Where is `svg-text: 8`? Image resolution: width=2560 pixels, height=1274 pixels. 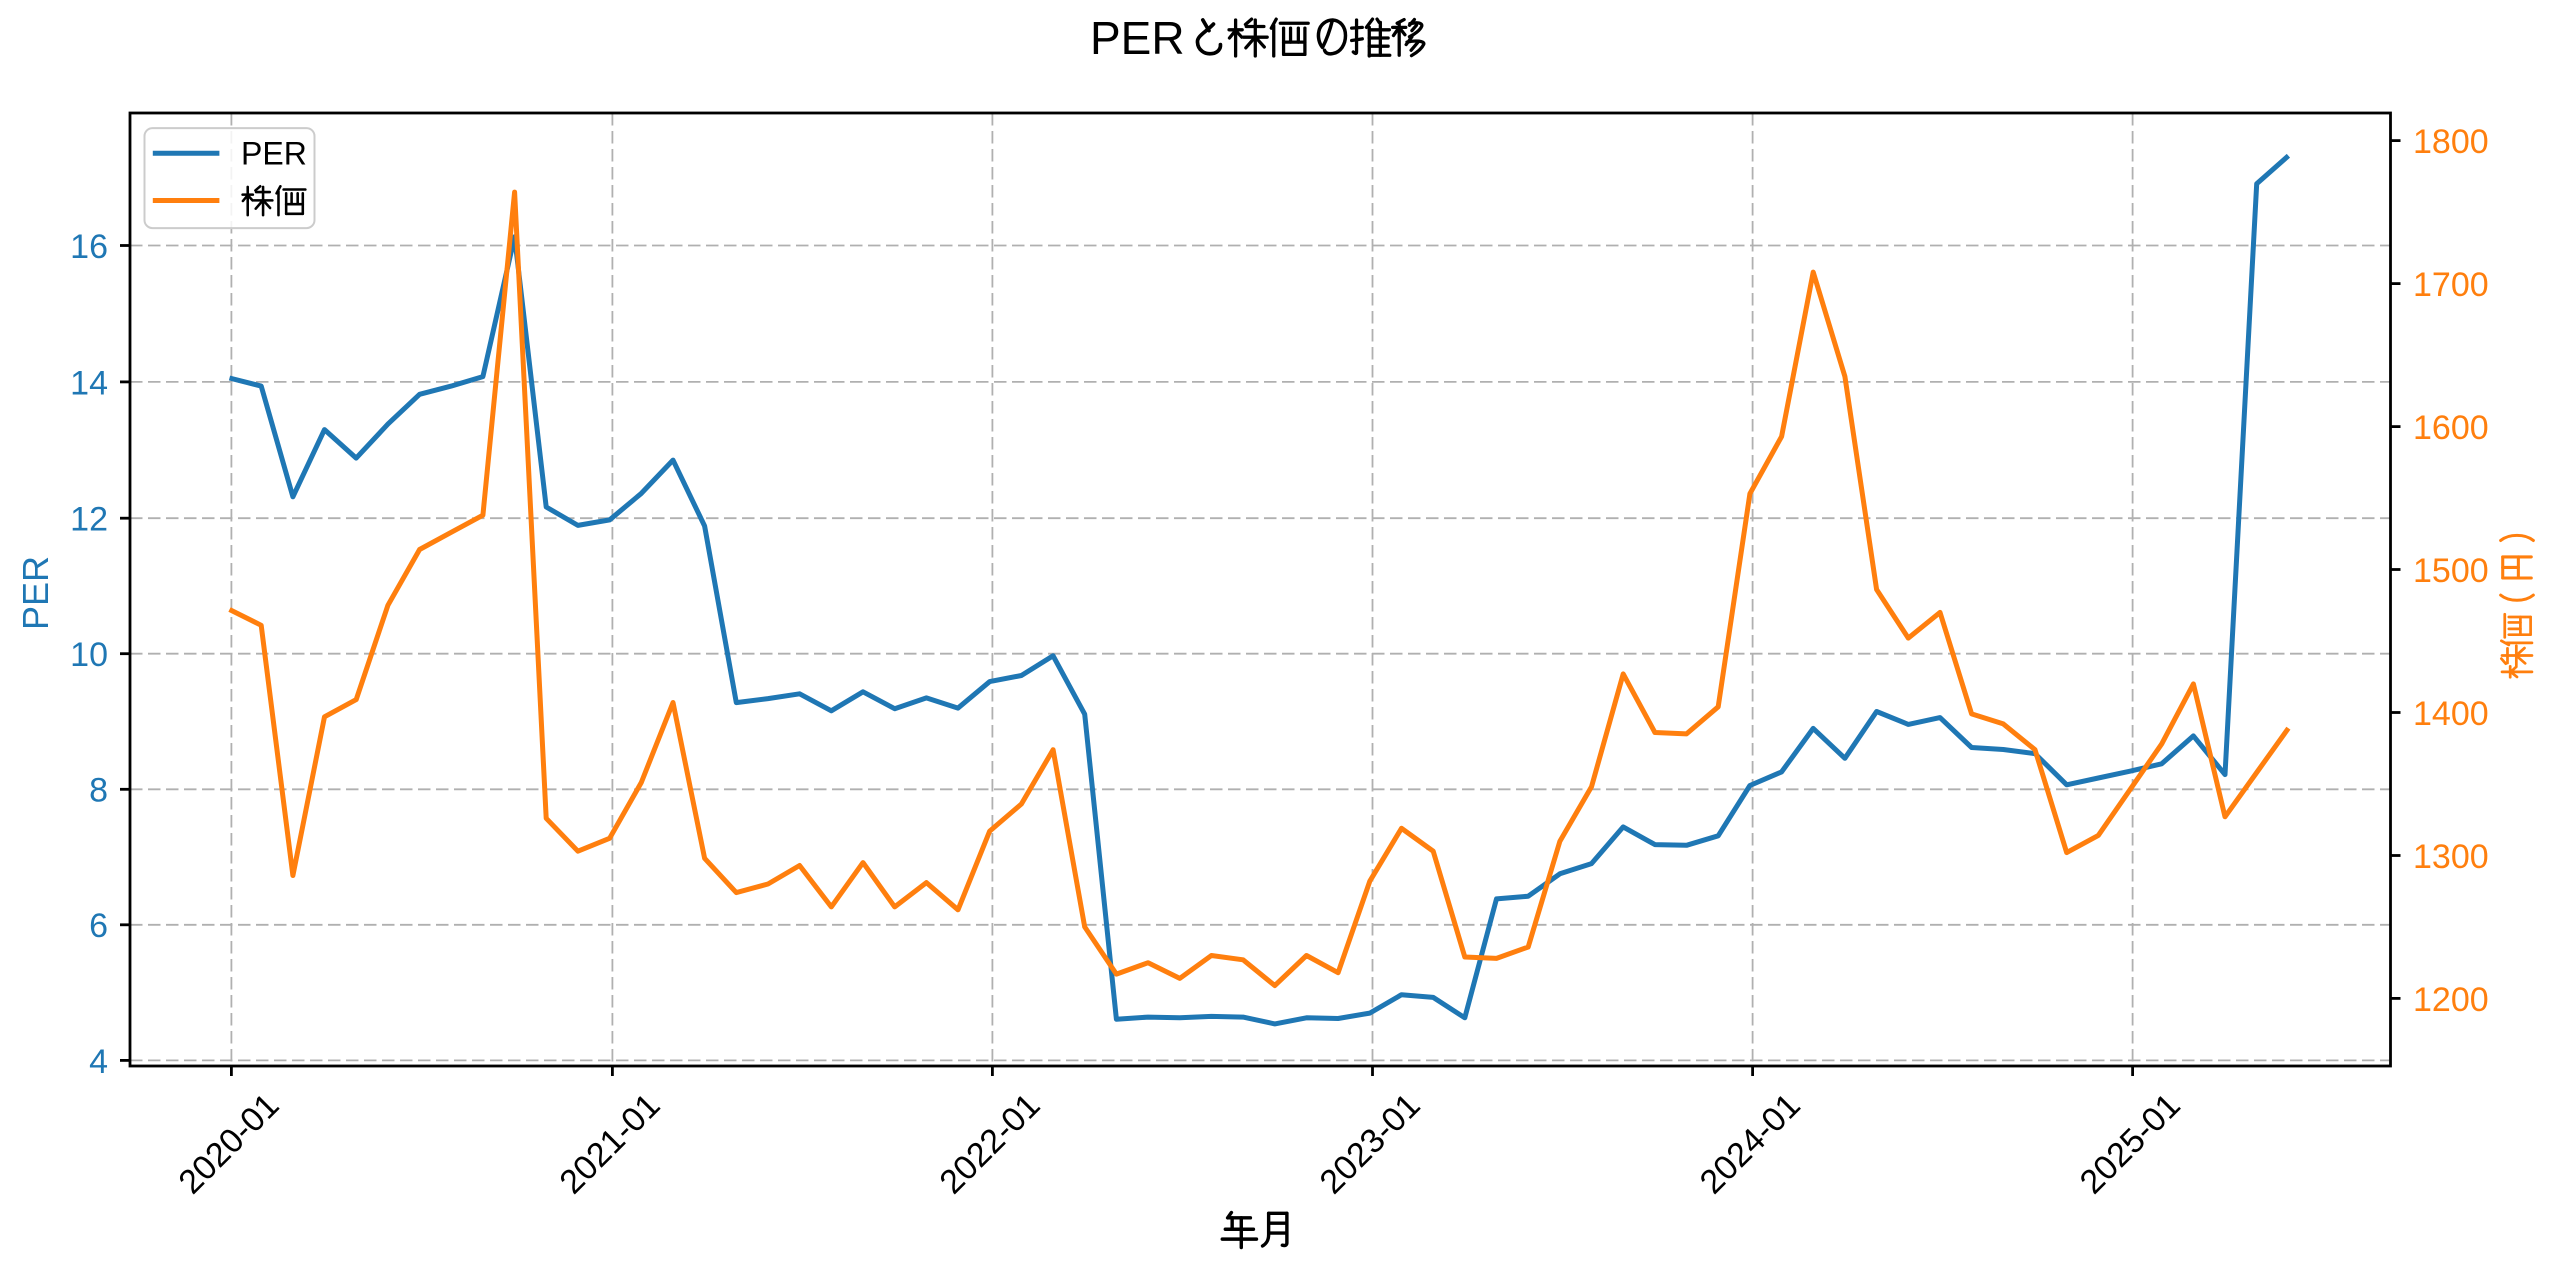 svg-text: 8 is located at coordinates (98, 791).